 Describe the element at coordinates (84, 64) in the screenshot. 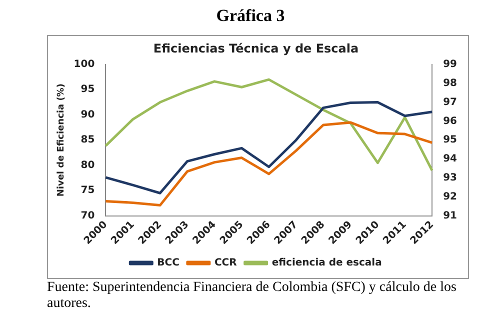

I see `y-tick-label: 100` at that location.